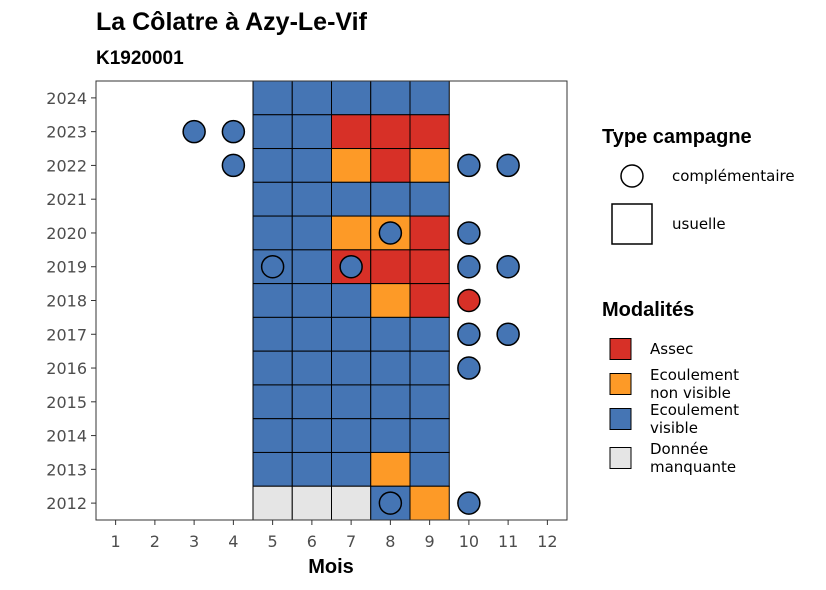  Describe the element at coordinates (66, 402) in the screenshot. I see `y-tick-label-2015: 2015` at that location.